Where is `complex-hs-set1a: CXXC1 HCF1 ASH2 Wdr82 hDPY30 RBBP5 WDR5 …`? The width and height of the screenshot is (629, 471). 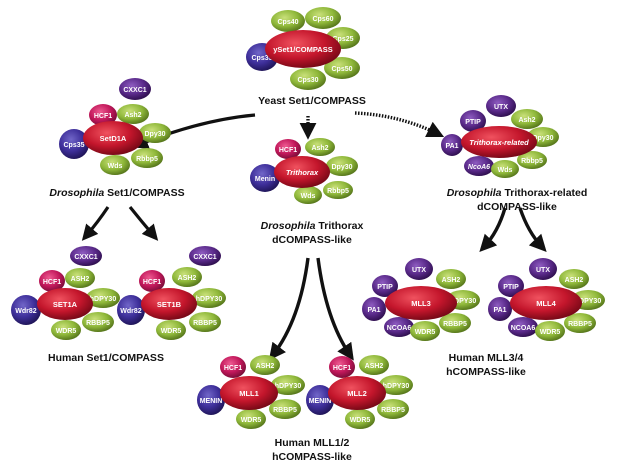 complex-hs-set1a: CXXC1 HCF1 ASH2 Wdr82 hDPY30 RBBP5 WDR5 … is located at coordinates (65, 293).